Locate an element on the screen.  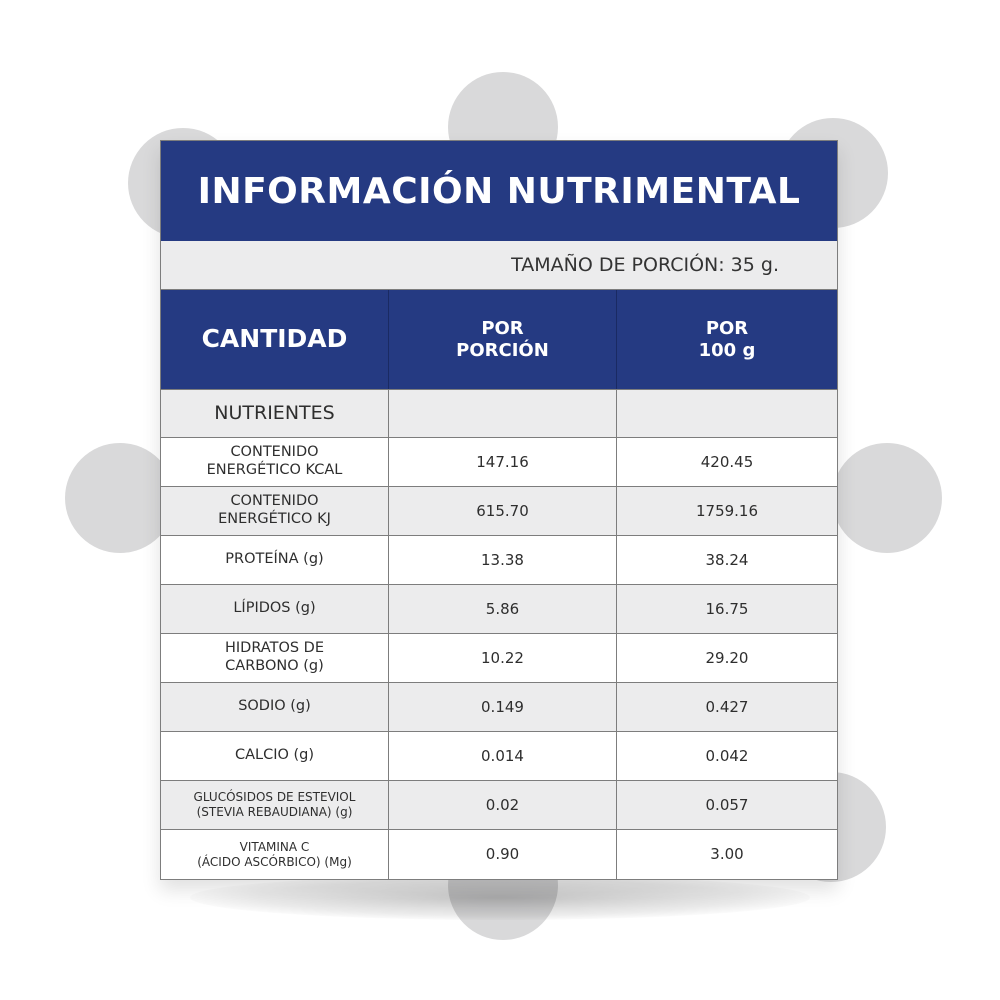
decor-circle-right is located at coordinates (887, 498).